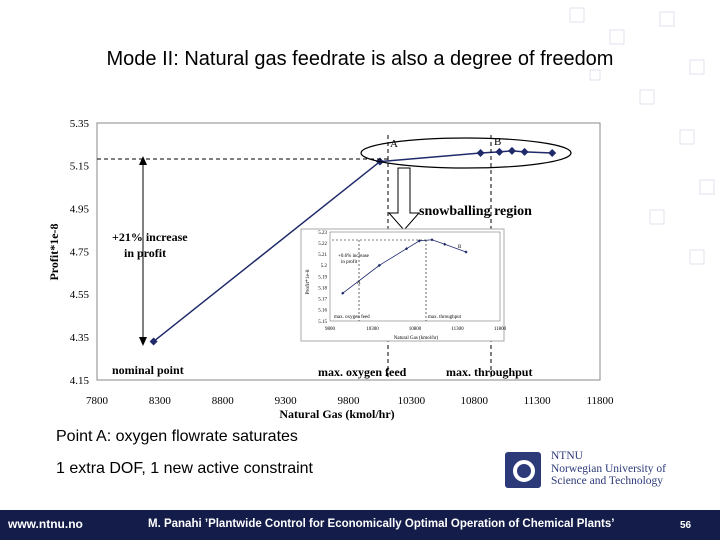  What do you see at coordinates (322, 233) in the screenshot?
I see `y-tick-label: 5.23` at bounding box center [322, 233].